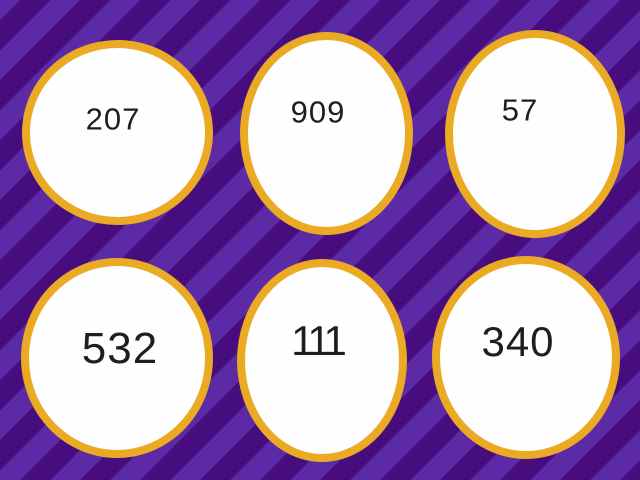  I want to click on circle-number-label: 909, so click(318, 112).